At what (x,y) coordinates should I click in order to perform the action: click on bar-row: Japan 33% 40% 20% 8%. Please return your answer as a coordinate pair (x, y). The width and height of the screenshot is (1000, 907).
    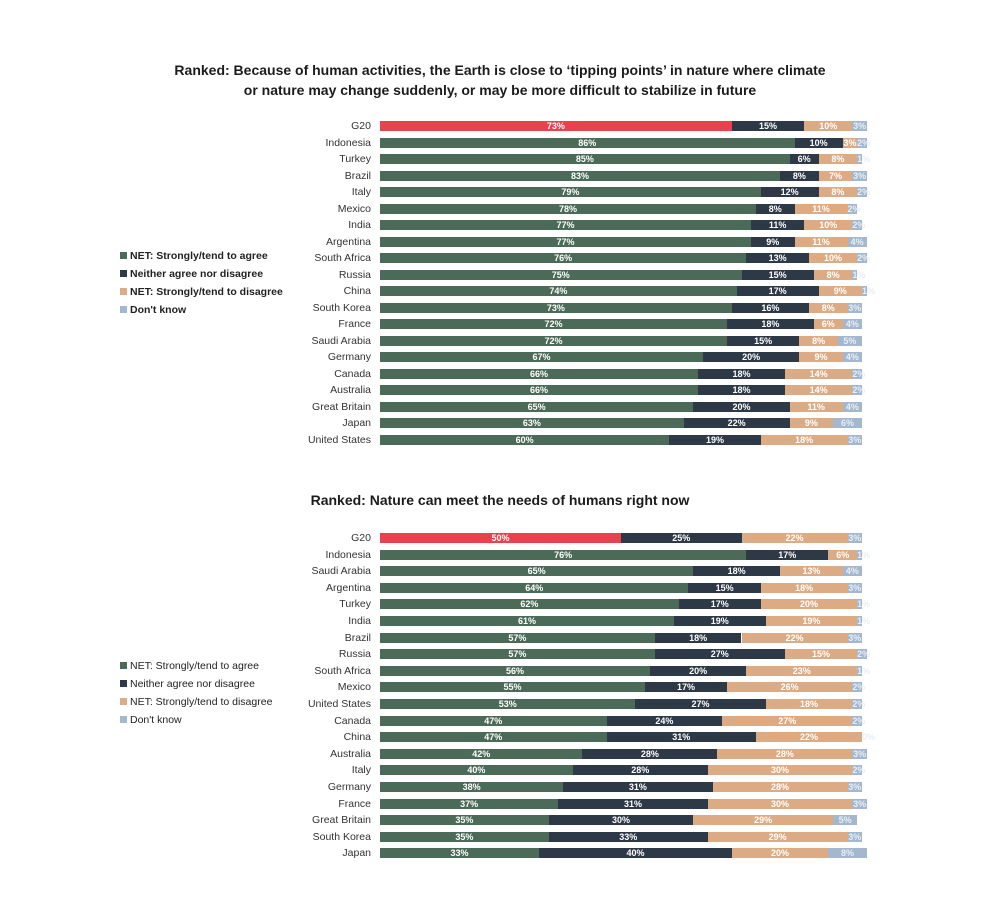
    Looking at the image, I should click on (500, 853).